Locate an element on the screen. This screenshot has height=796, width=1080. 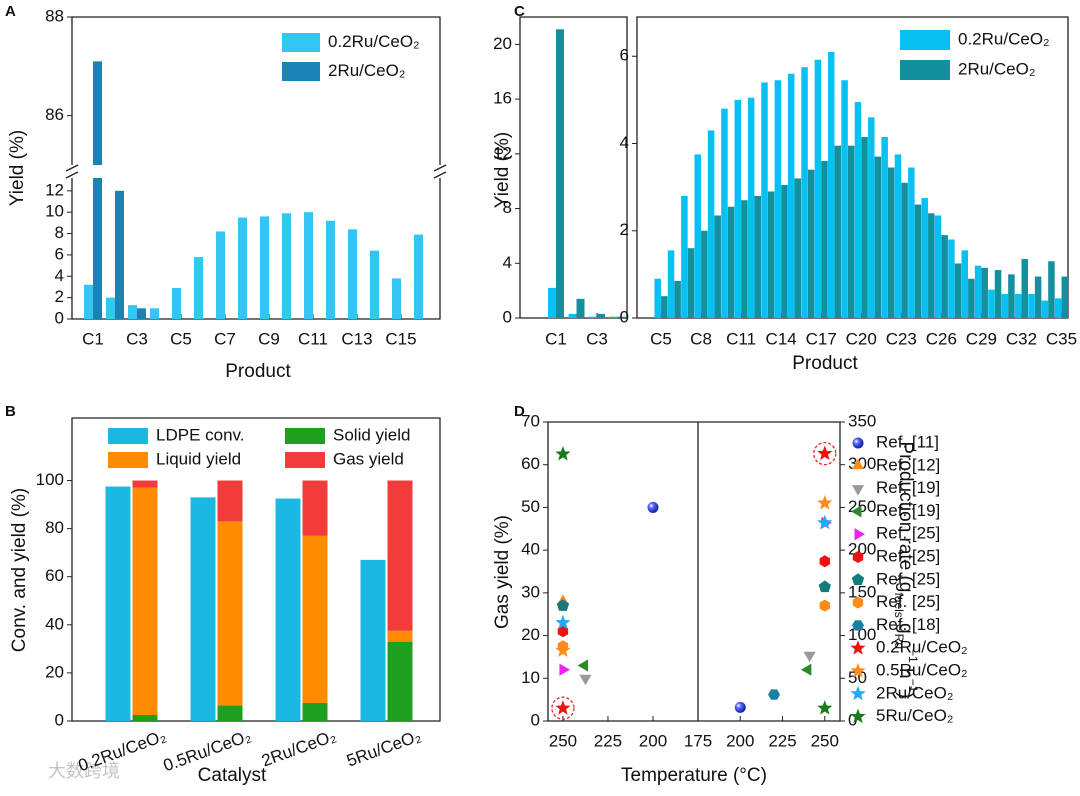
highlight-ring is located at coordinates (563, 708).